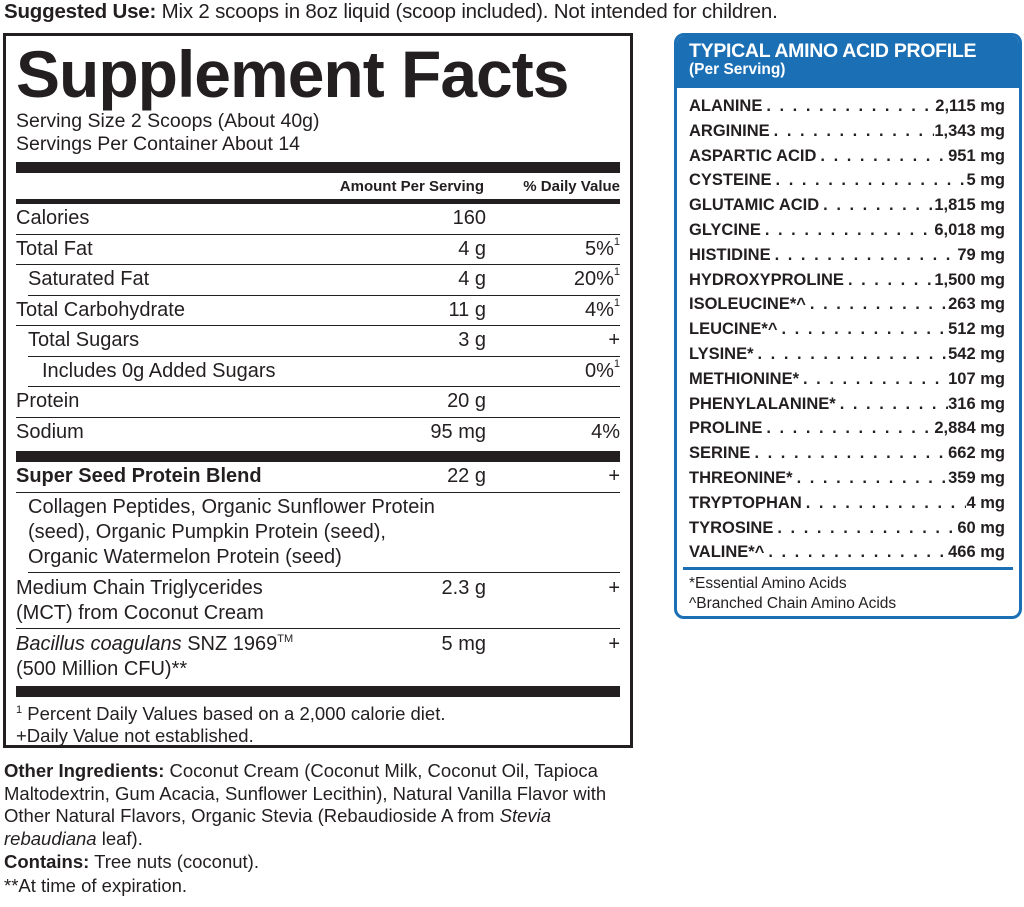 This screenshot has height=907, width=1024. I want to click on amino-row: ALANINE 2,115 mg, so click(847, 106).